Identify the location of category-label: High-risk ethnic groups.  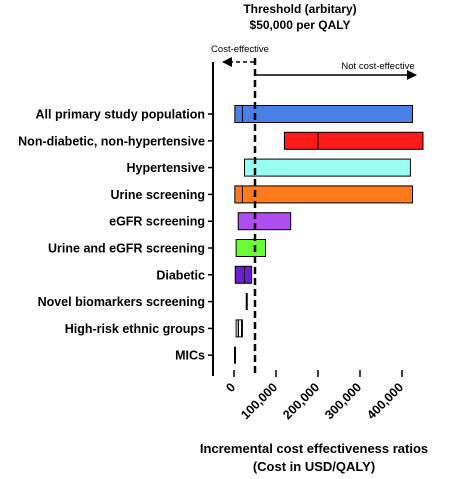
(135, 329).